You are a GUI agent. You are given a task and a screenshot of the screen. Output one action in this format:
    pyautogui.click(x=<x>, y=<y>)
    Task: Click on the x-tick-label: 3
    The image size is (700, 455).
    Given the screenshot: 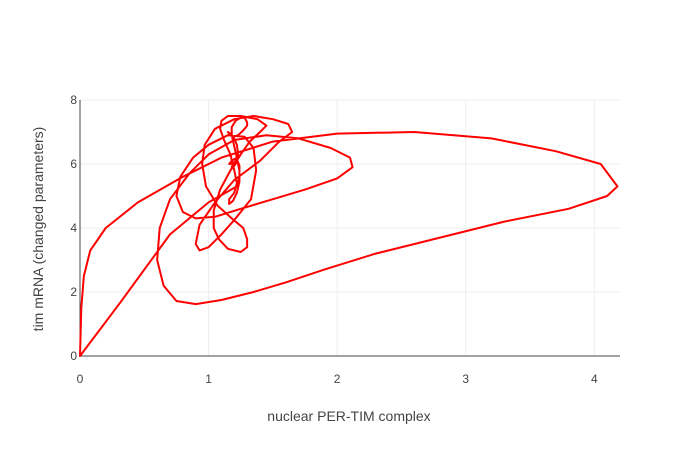 What is the action you would take?
    pyautogui.click(x=465, y=379)
    